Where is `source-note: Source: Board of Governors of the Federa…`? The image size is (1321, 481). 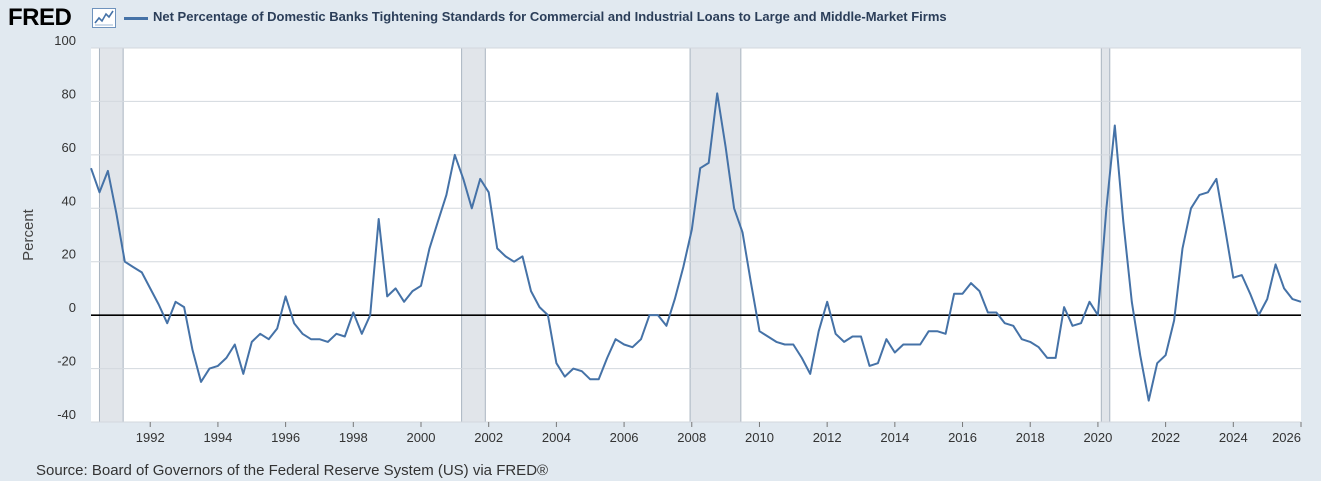 source-note: Source: Board of Governors of the Federa… is located at coordinates (292, 470).